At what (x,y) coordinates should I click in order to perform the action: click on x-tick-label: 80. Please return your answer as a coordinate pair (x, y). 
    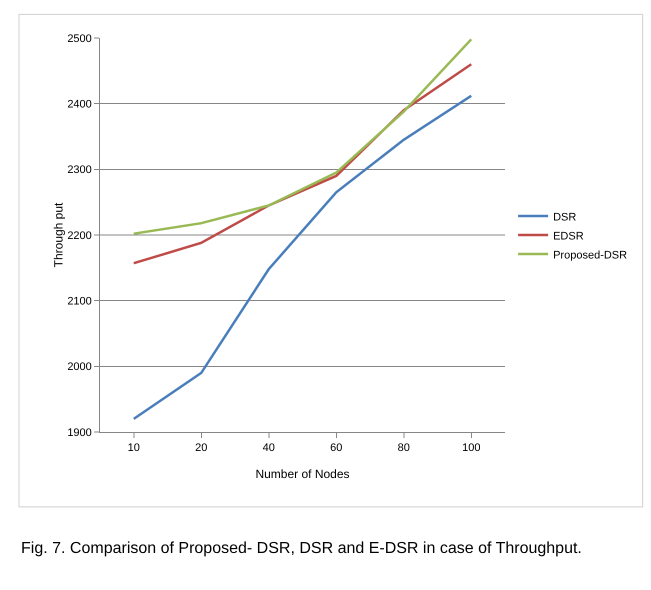
    Looking at the image, I should click on (404, 448).